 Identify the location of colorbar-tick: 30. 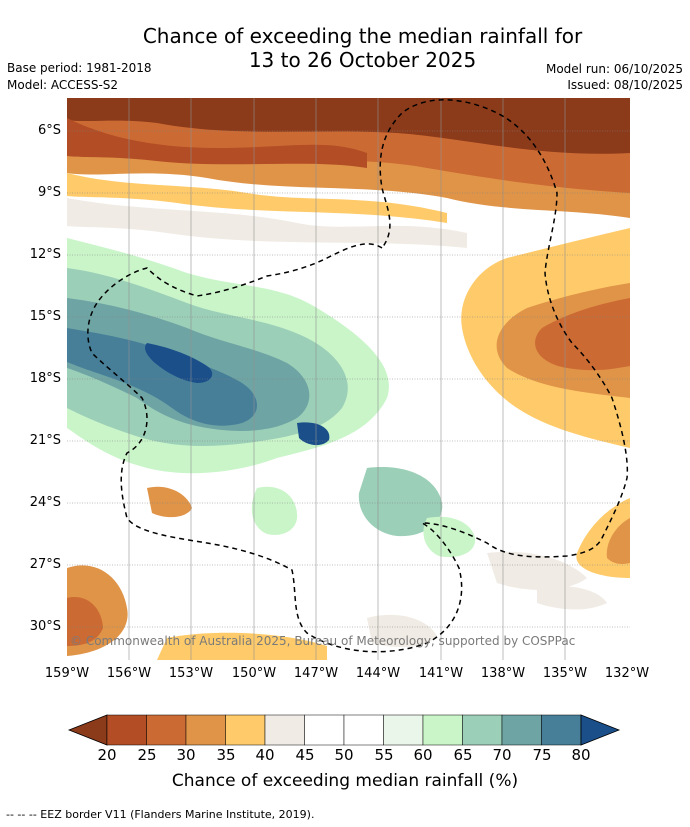
(186, 755).